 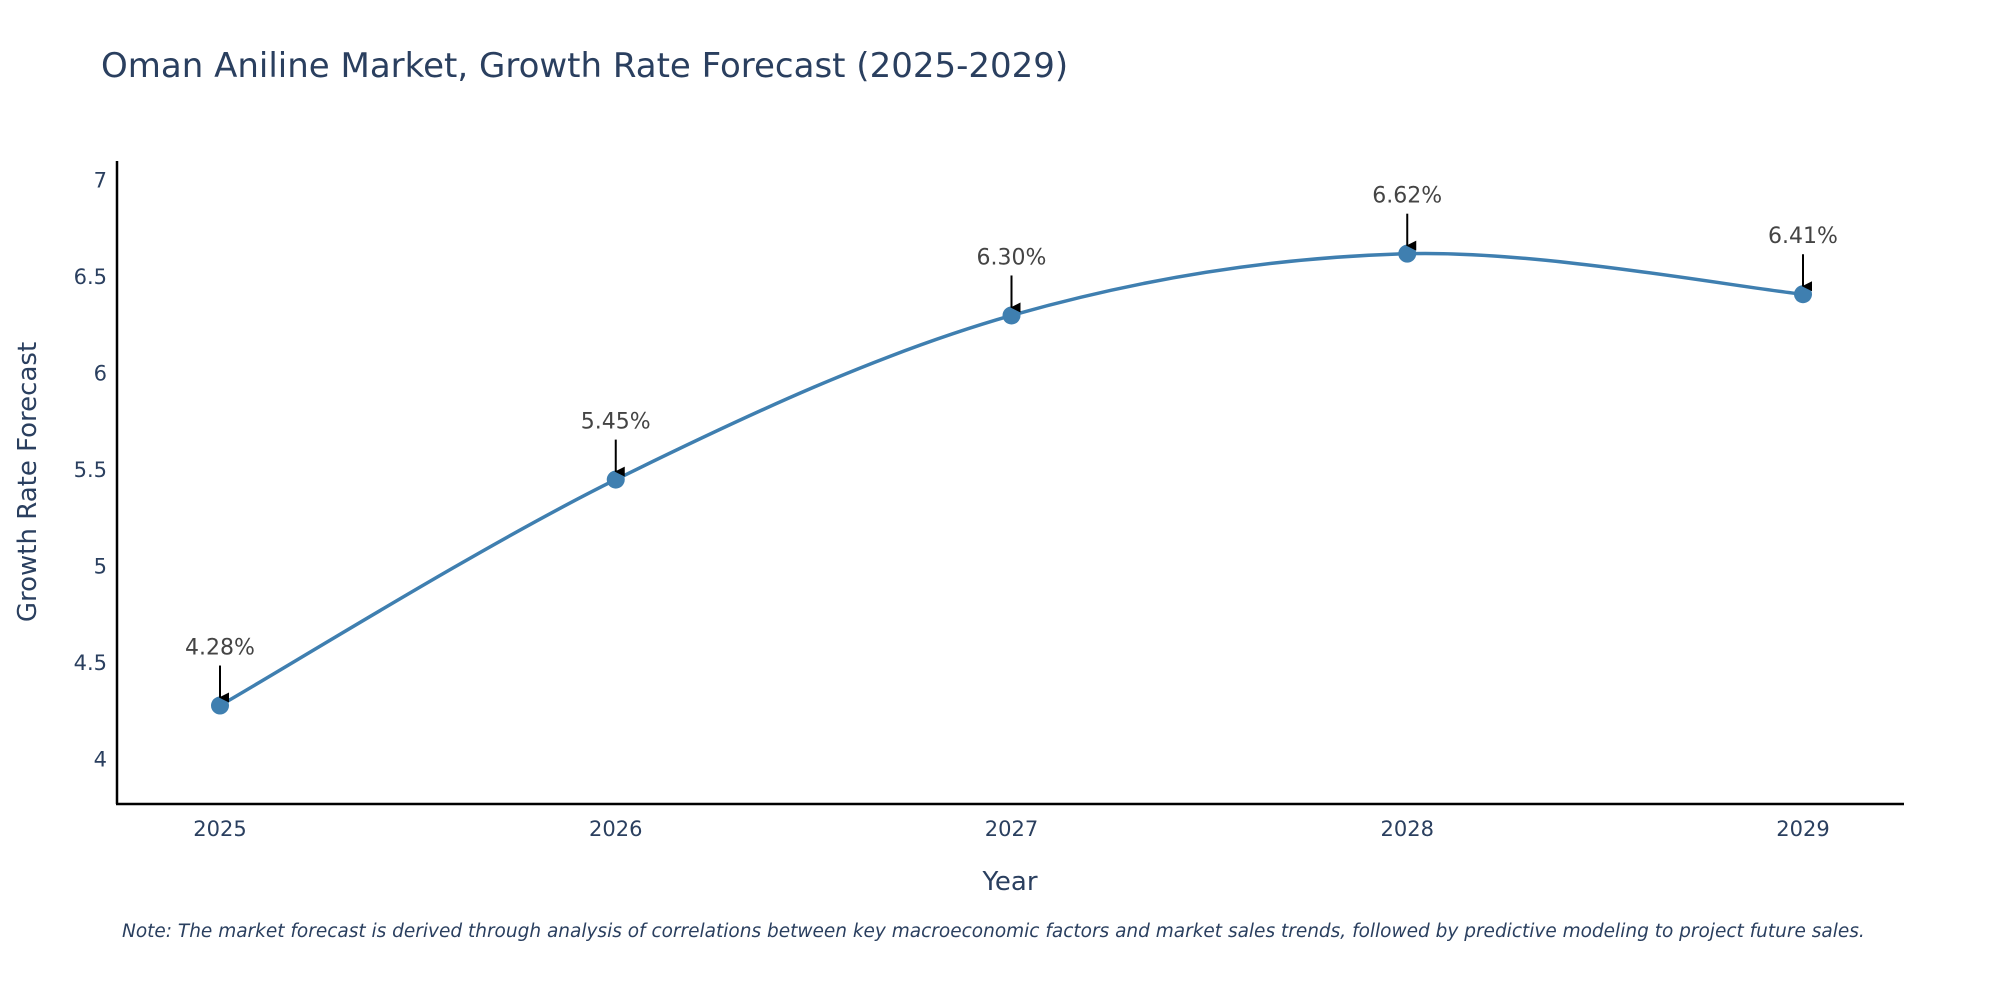 I want to click on x-tick-label: 2029, so click(x=1802, y=829).